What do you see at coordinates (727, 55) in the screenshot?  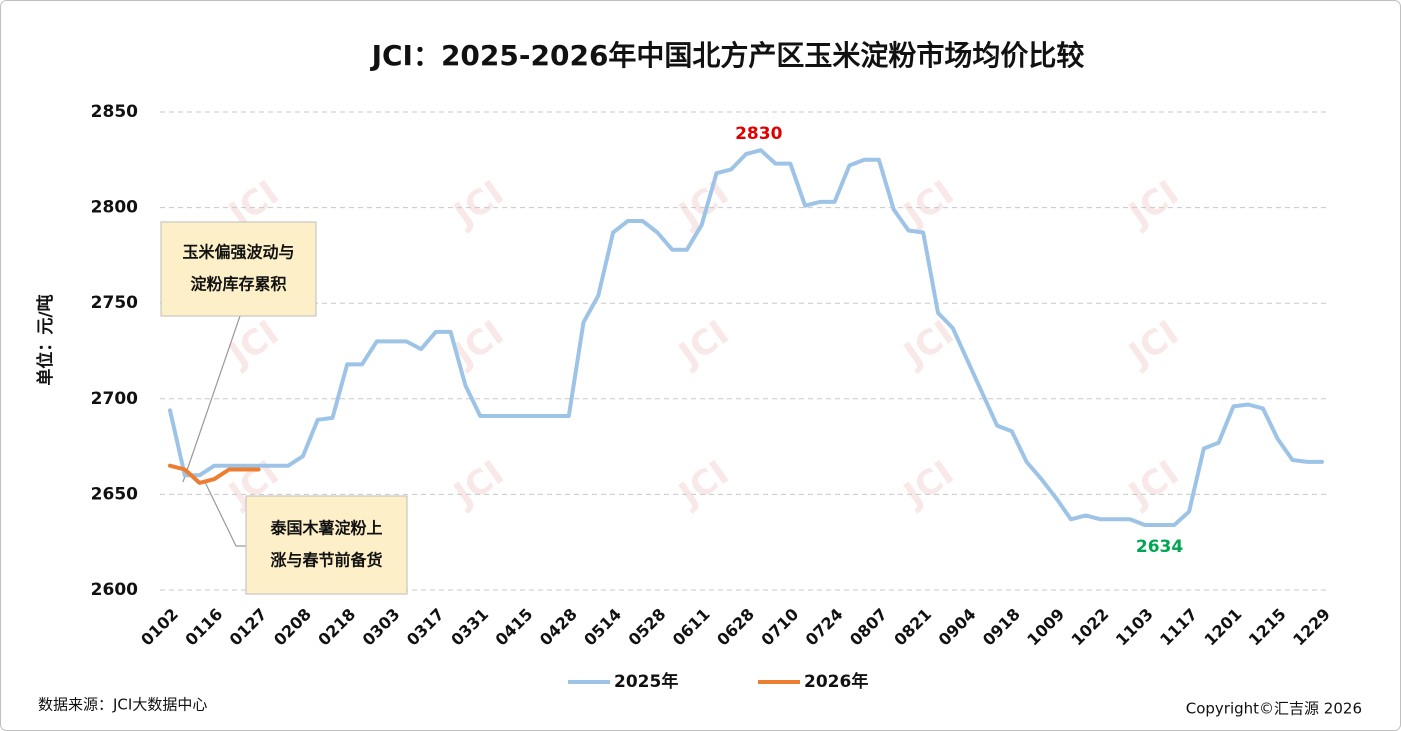 I see `chart-title: JCI：2025-2026年中国北方产区玉米淀粉市场均价比较` at bounding box center [727, 55].